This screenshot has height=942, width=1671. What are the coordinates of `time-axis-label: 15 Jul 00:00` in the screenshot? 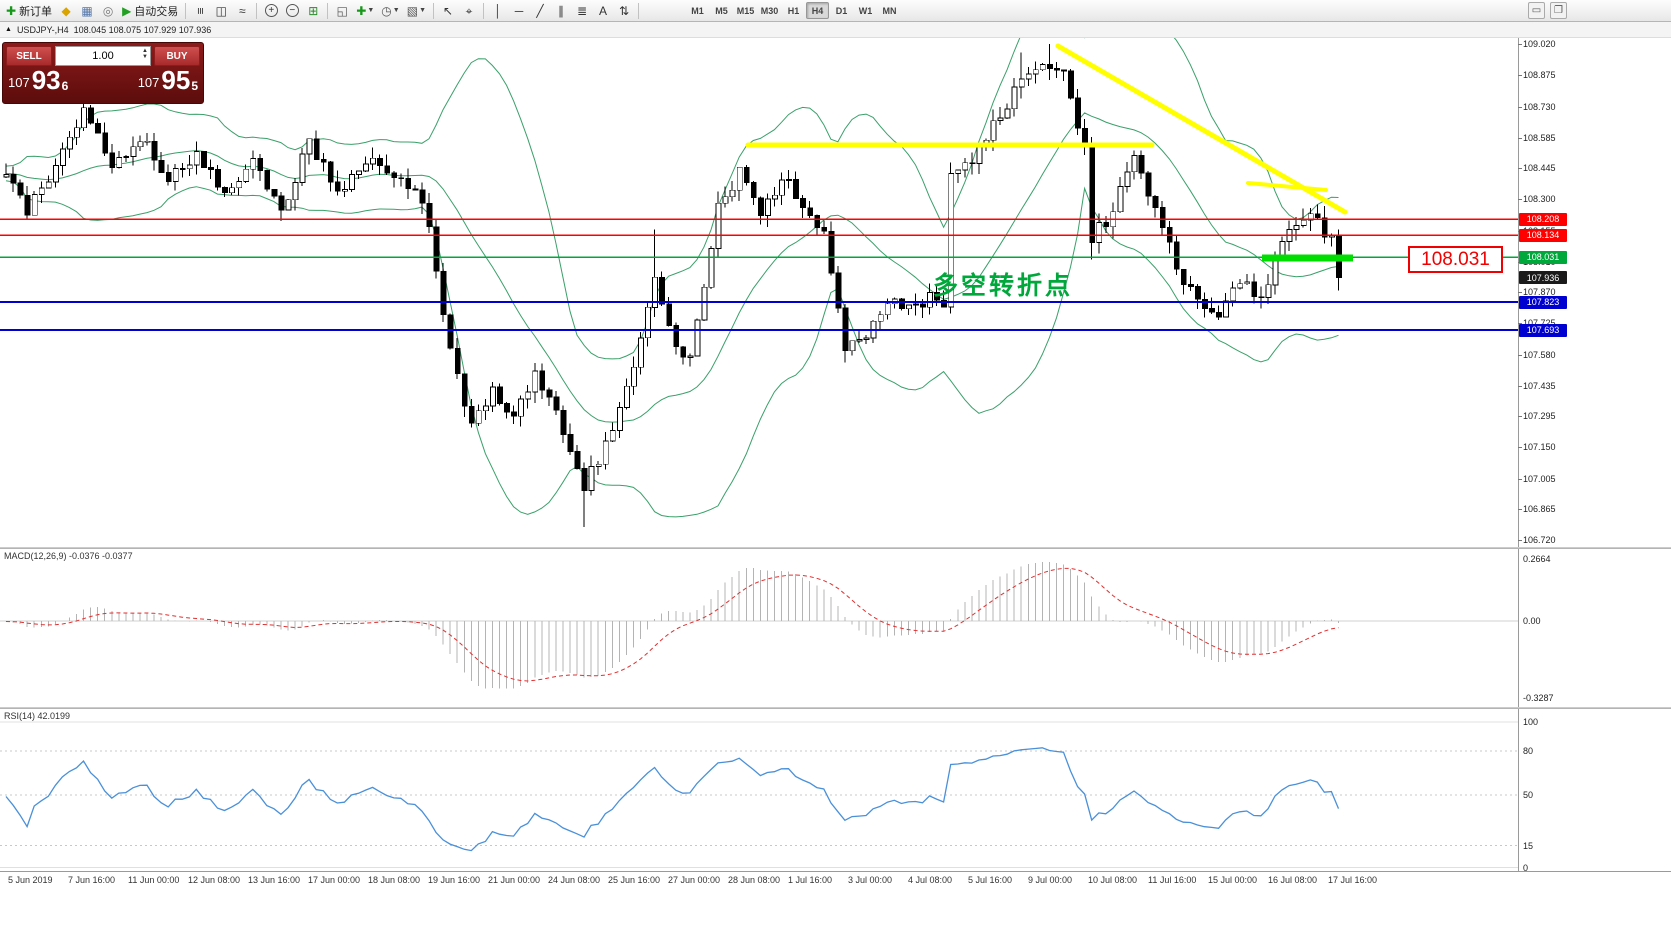 It's located at (1233, 880).